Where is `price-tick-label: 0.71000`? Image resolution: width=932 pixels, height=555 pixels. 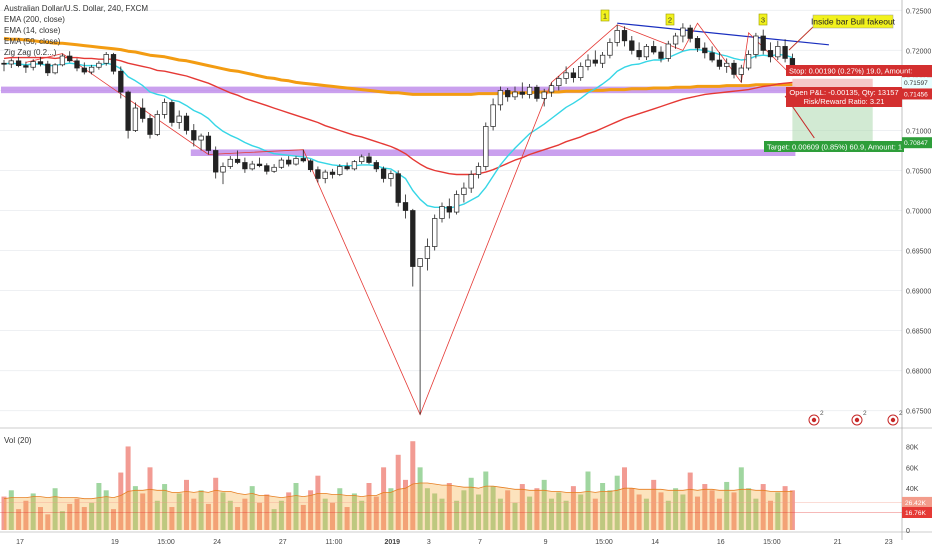
price-tick-label: 0.71000 is located at coordinates (918, 131).